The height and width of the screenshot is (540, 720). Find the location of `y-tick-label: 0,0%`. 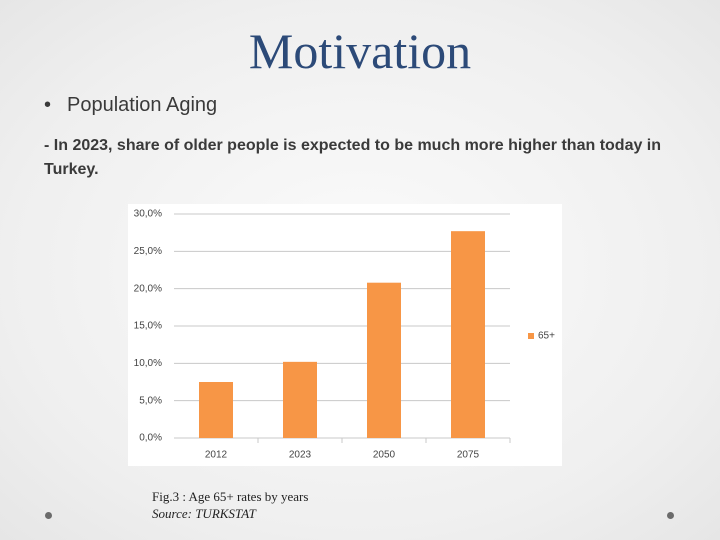

y-tick-label: 0,0% is located at coordinates (150, 438).